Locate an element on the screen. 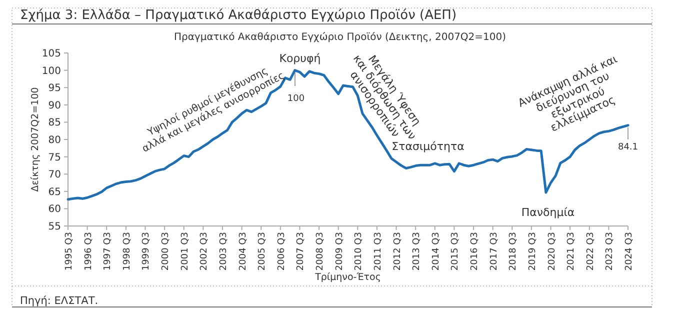 This screenshot has height=321, width=700. y-tick-label: 105 is located at coordinates (51, 54).